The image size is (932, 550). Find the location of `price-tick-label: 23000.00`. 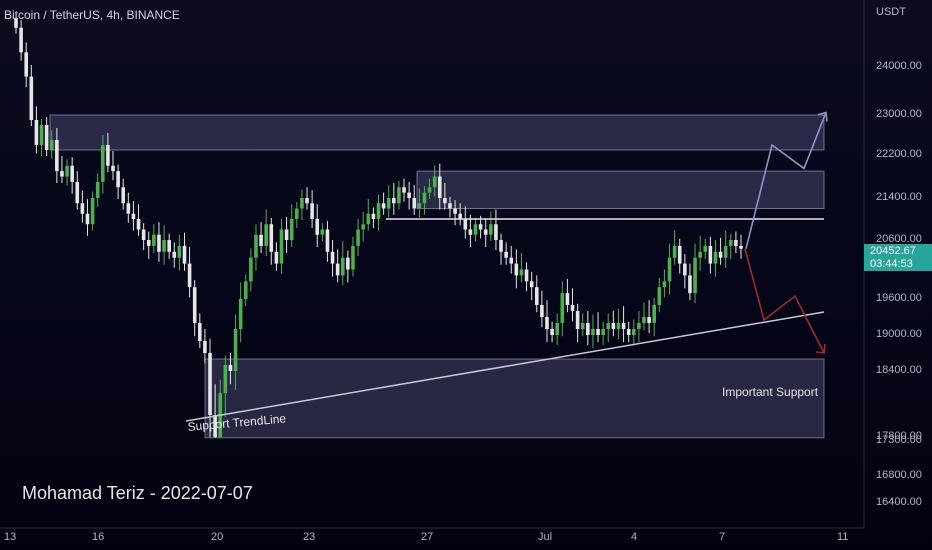

price-tick-label: 23000.00 is located at coordinates (899, 114).